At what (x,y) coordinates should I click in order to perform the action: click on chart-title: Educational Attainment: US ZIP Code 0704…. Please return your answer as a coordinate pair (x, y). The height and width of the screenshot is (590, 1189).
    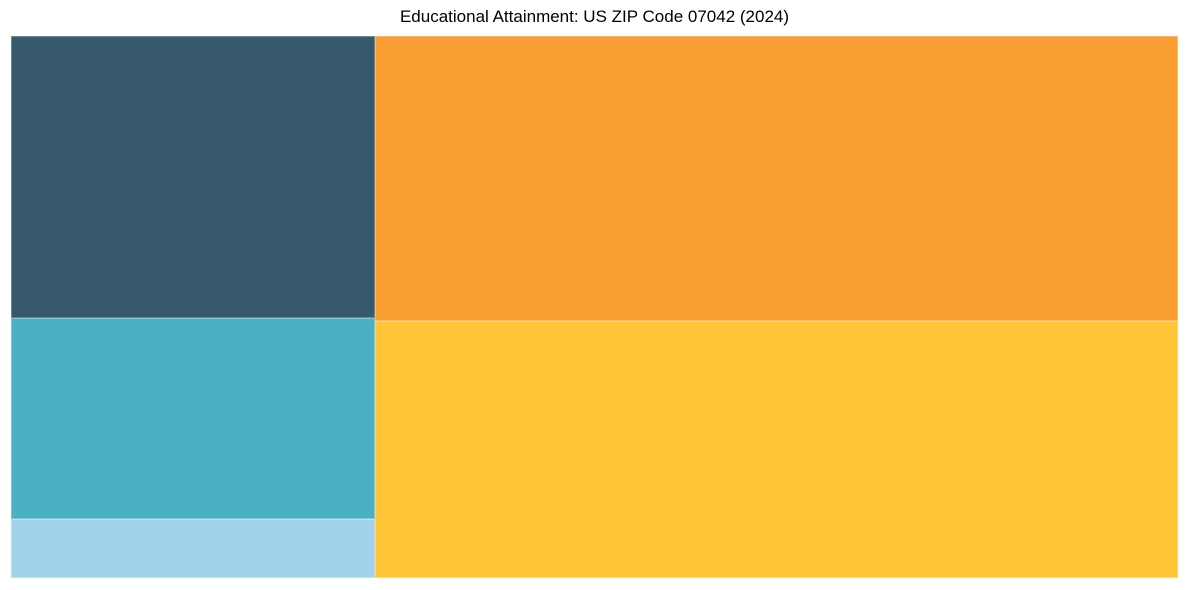
    Looking at the image, I should click on (594, 16).